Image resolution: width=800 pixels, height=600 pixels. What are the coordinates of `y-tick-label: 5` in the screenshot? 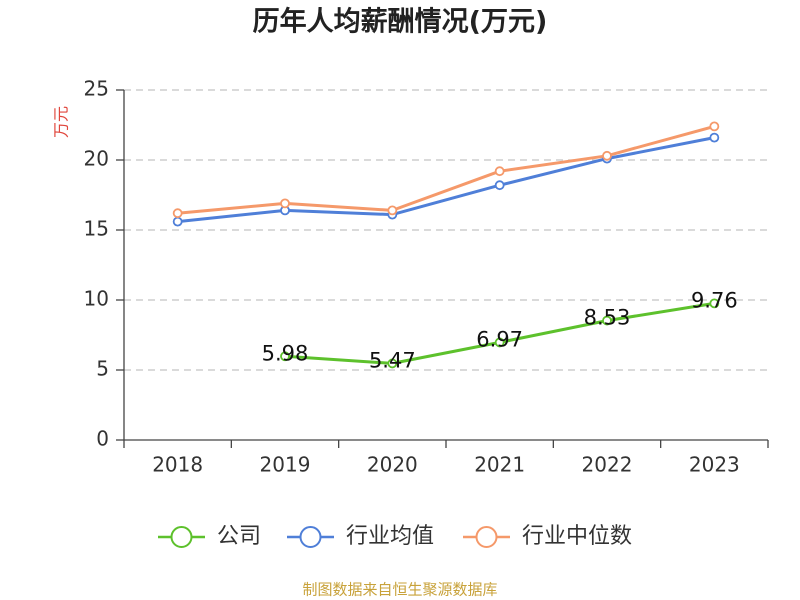 It's located at (102, 369).